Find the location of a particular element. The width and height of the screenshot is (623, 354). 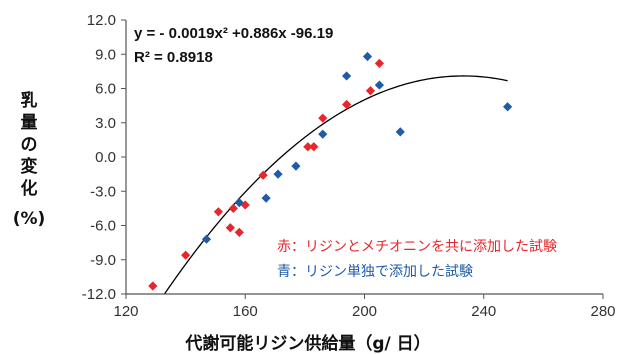

legend-entry-lys-met: 赤：リジンとメチオニンを共に添加した試験 is located at coordinates (417, 247).